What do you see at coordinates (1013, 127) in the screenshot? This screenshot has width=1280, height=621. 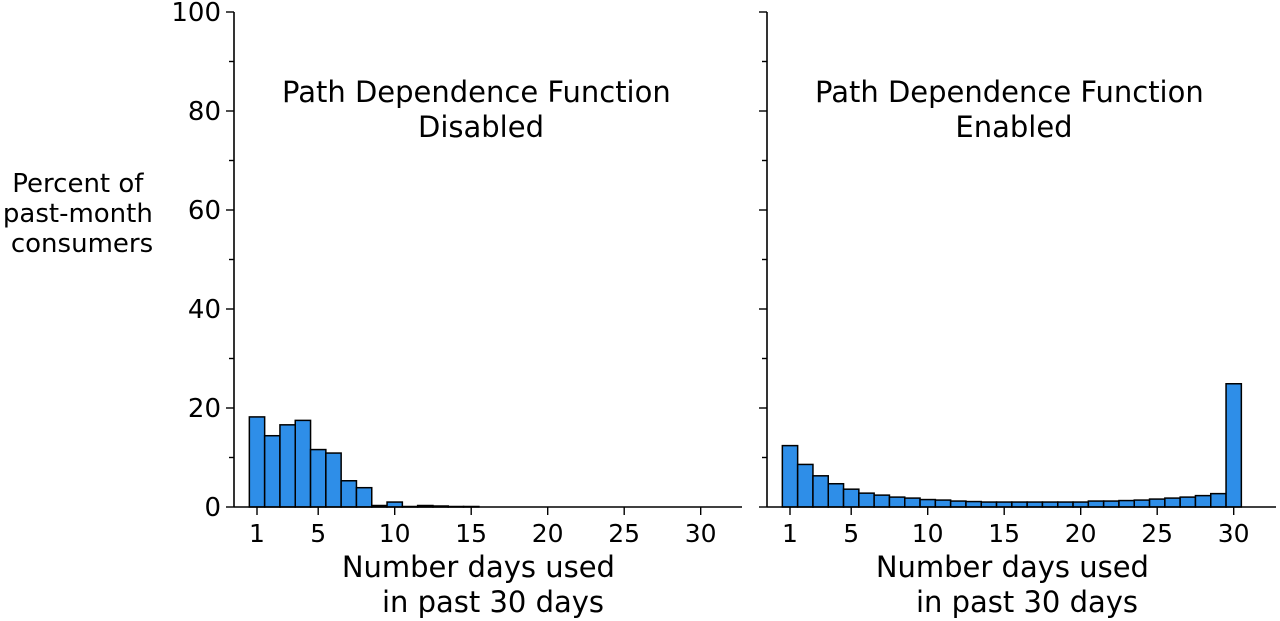 I see `chart-title-line: Enabled` at bounding box center [1013, 127].